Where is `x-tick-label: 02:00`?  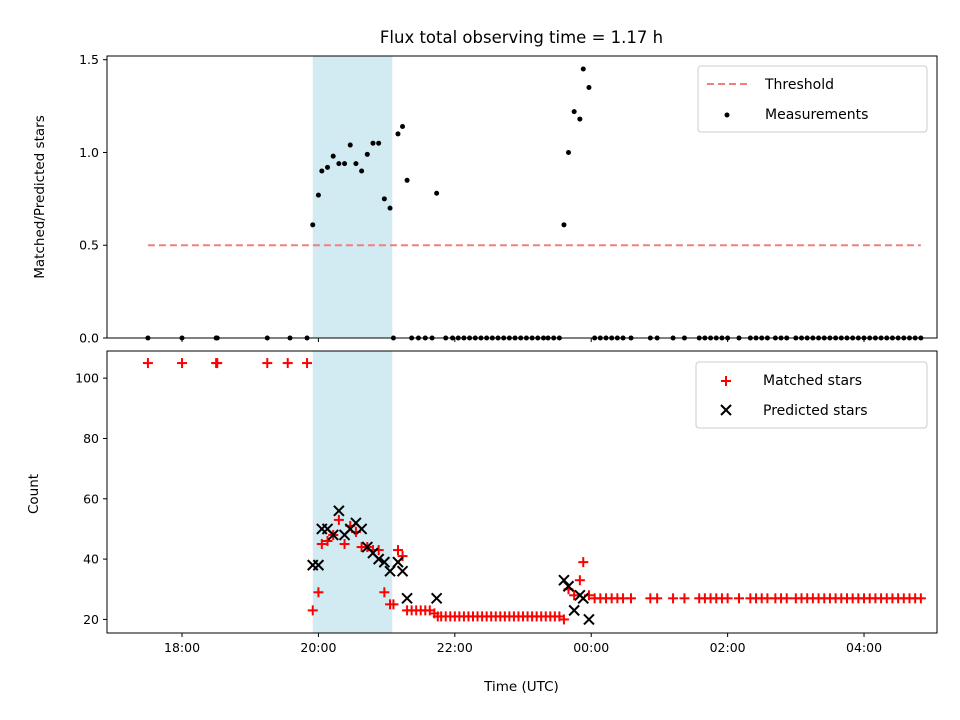
x-tick-label: 02:00 is located at coordinates (728, 647).